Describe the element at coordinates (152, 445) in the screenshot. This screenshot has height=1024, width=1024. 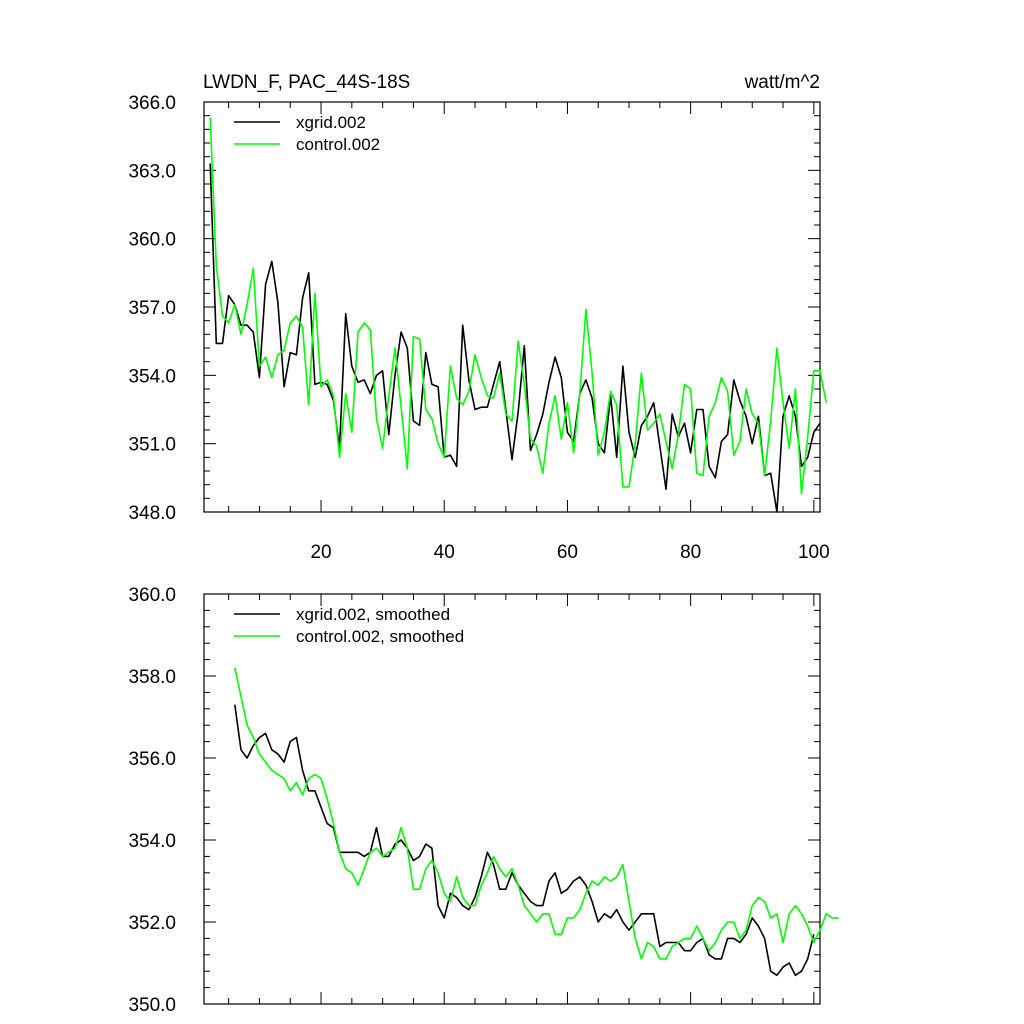
I see `y-tick-label: 351.0` at that location.